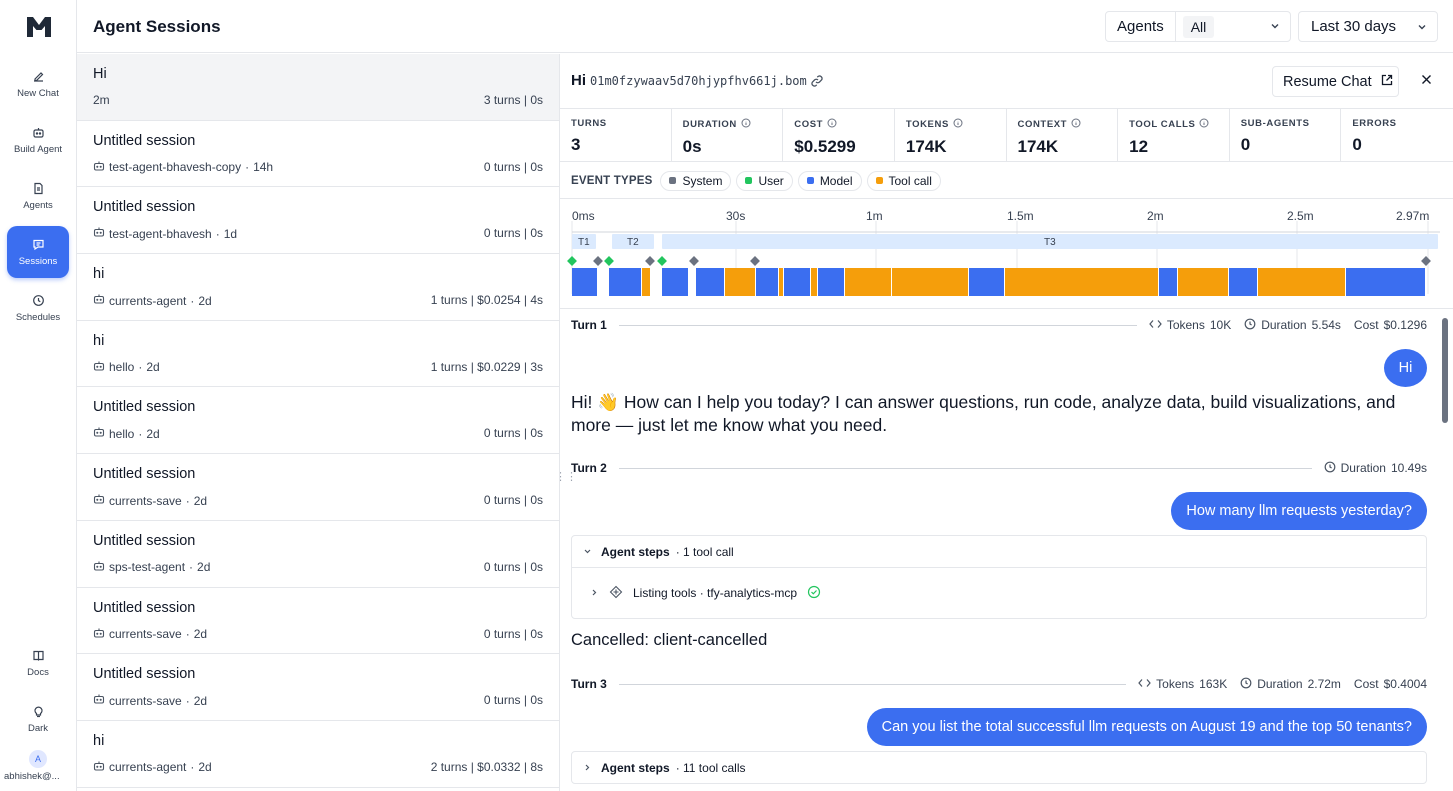 The height and width of the screenshot is (791, 1453). Describe the element at coordinates (1198, 26) in the screenshot. I see `agents-filter: Agents All` at that location.